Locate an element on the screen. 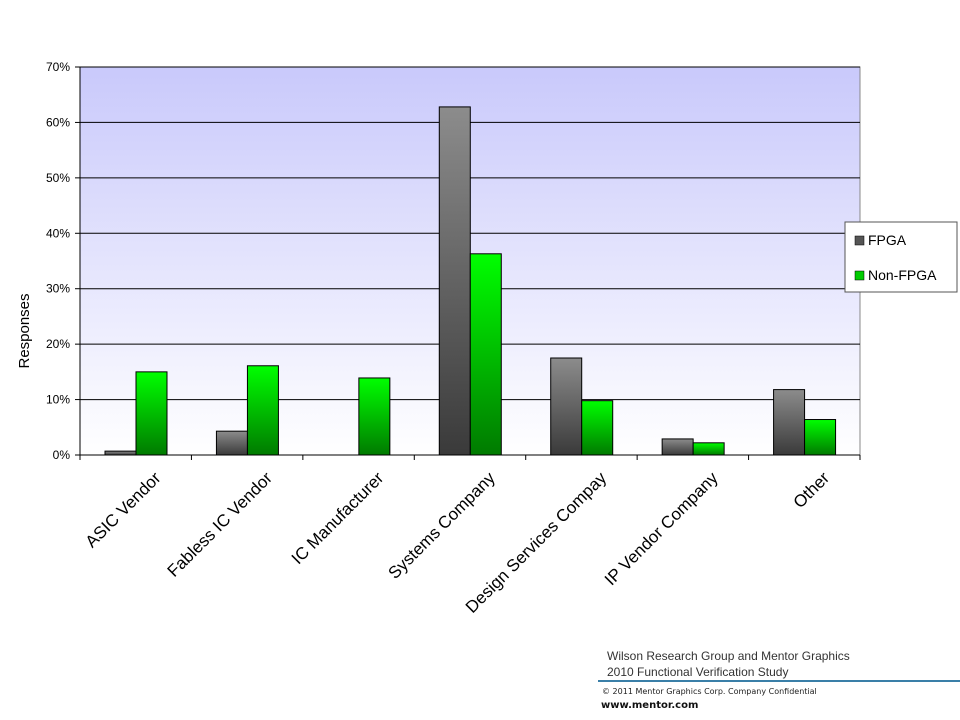  legend: FPGA Non-FPGA is located at coordinates (901, 257).